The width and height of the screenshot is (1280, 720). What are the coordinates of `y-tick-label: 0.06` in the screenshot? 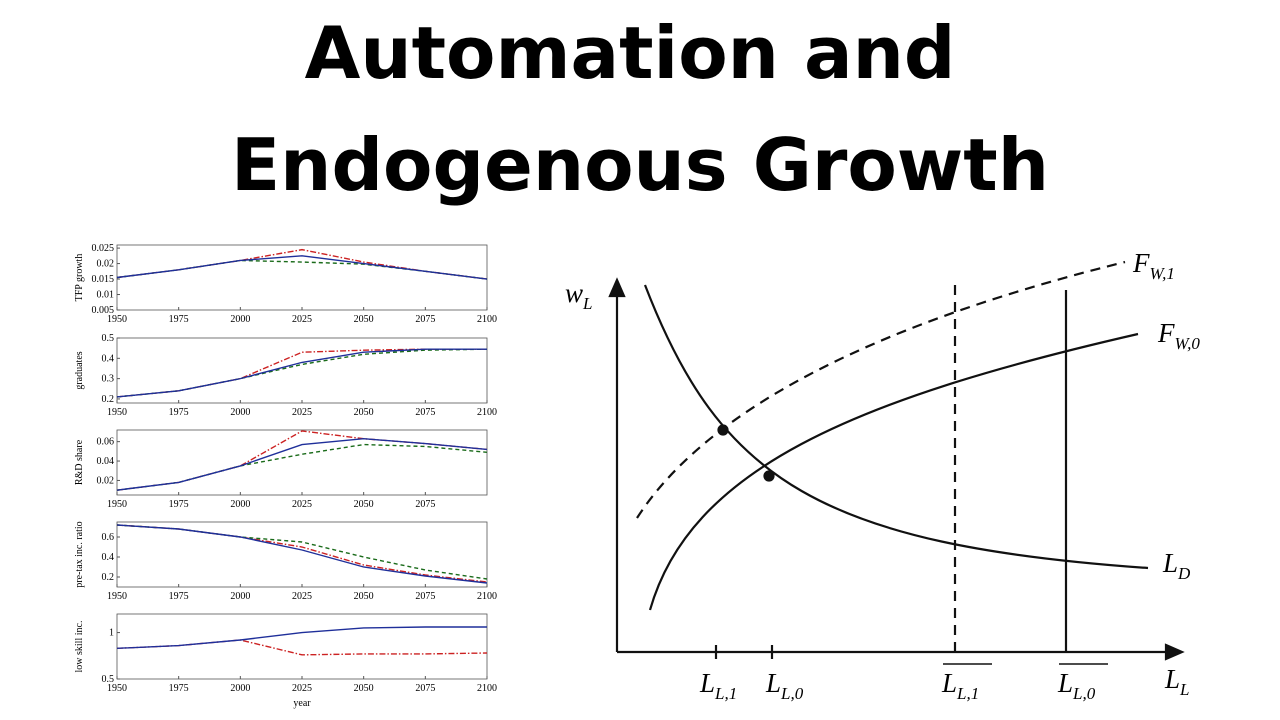 It's located at (106, 442).